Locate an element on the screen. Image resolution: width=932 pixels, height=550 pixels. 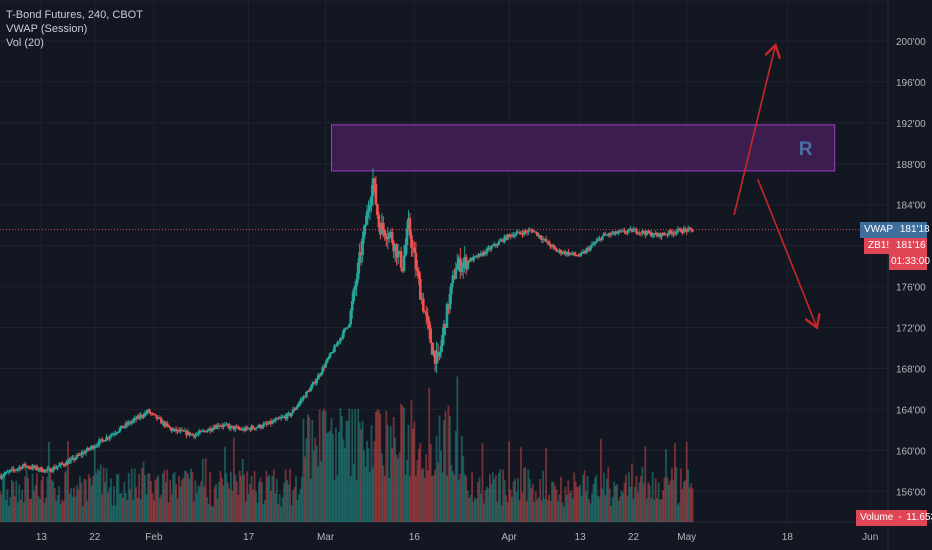
legend-symbol: T-Bond Futures, 240, CBOT is located at coordinates (74, 15).